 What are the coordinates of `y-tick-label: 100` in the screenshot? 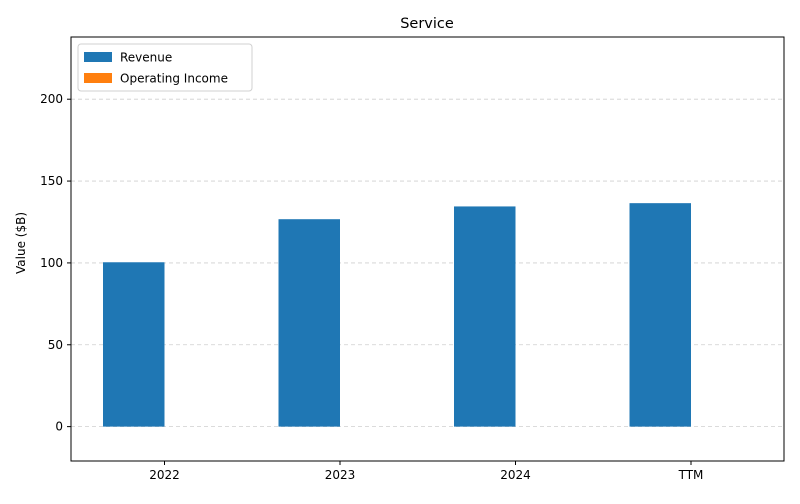 It's located at (51, 263).